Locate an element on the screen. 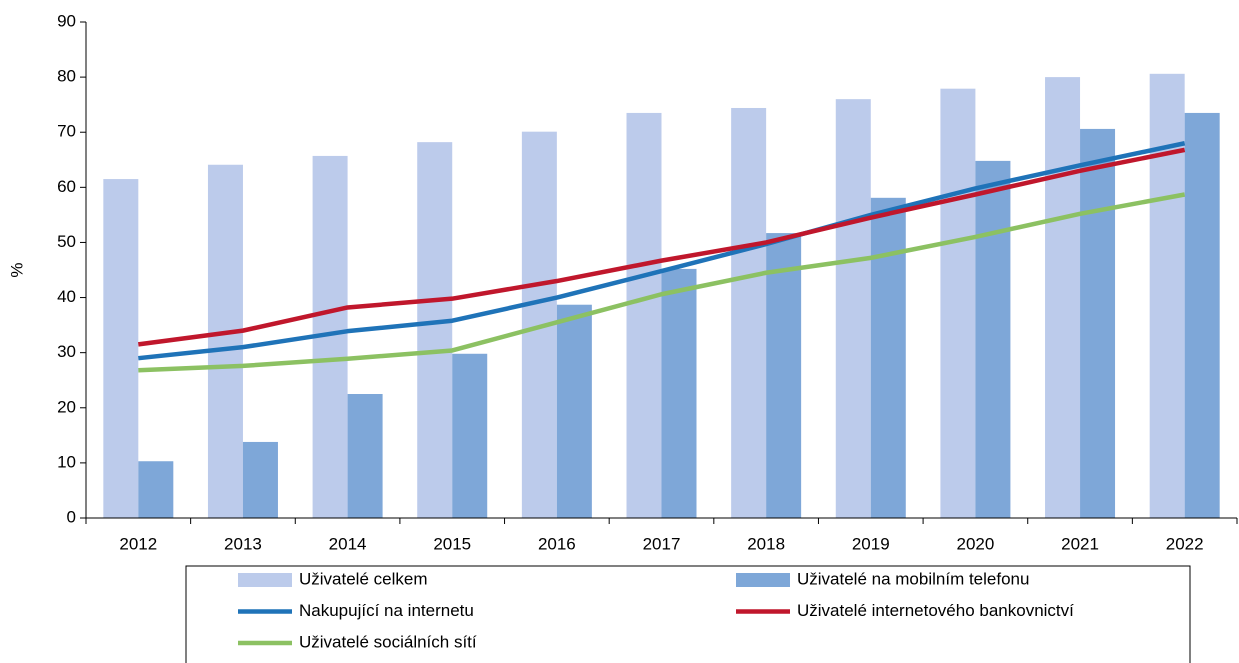 This screenshot has width=1239, height=663. x-tick-label: 2016 is located at coordinates (557, 543).